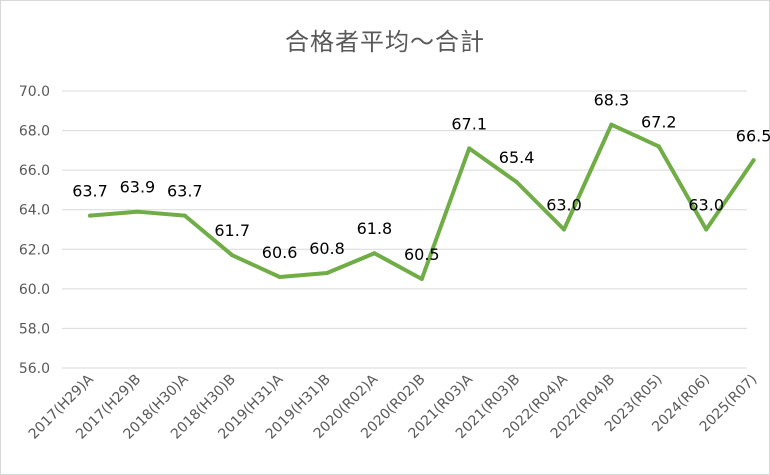 The width and height of the screenshot is (770, 475). I want to click on y-tick-label: 56.0, so click(34, 369).